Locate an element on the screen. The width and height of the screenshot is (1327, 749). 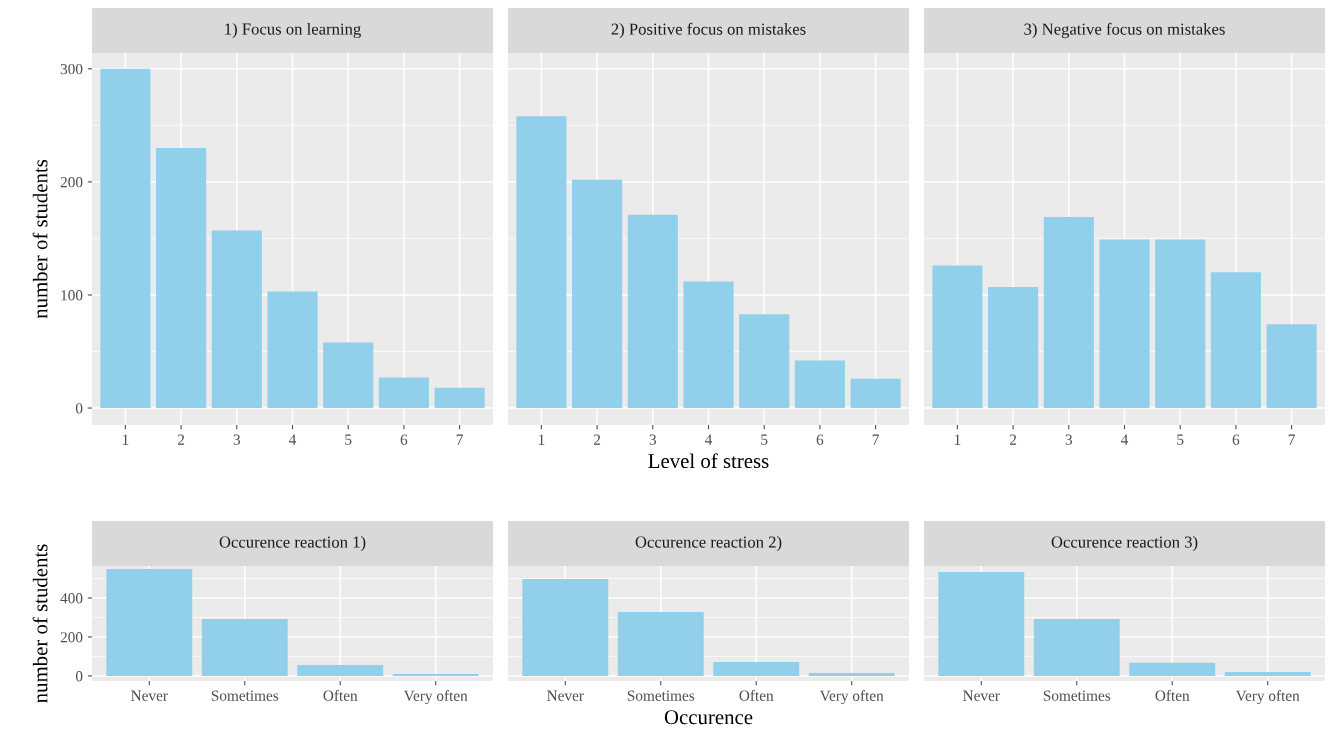
chart-title: Occurence reaction 1) is located at coordinates (292, 543).